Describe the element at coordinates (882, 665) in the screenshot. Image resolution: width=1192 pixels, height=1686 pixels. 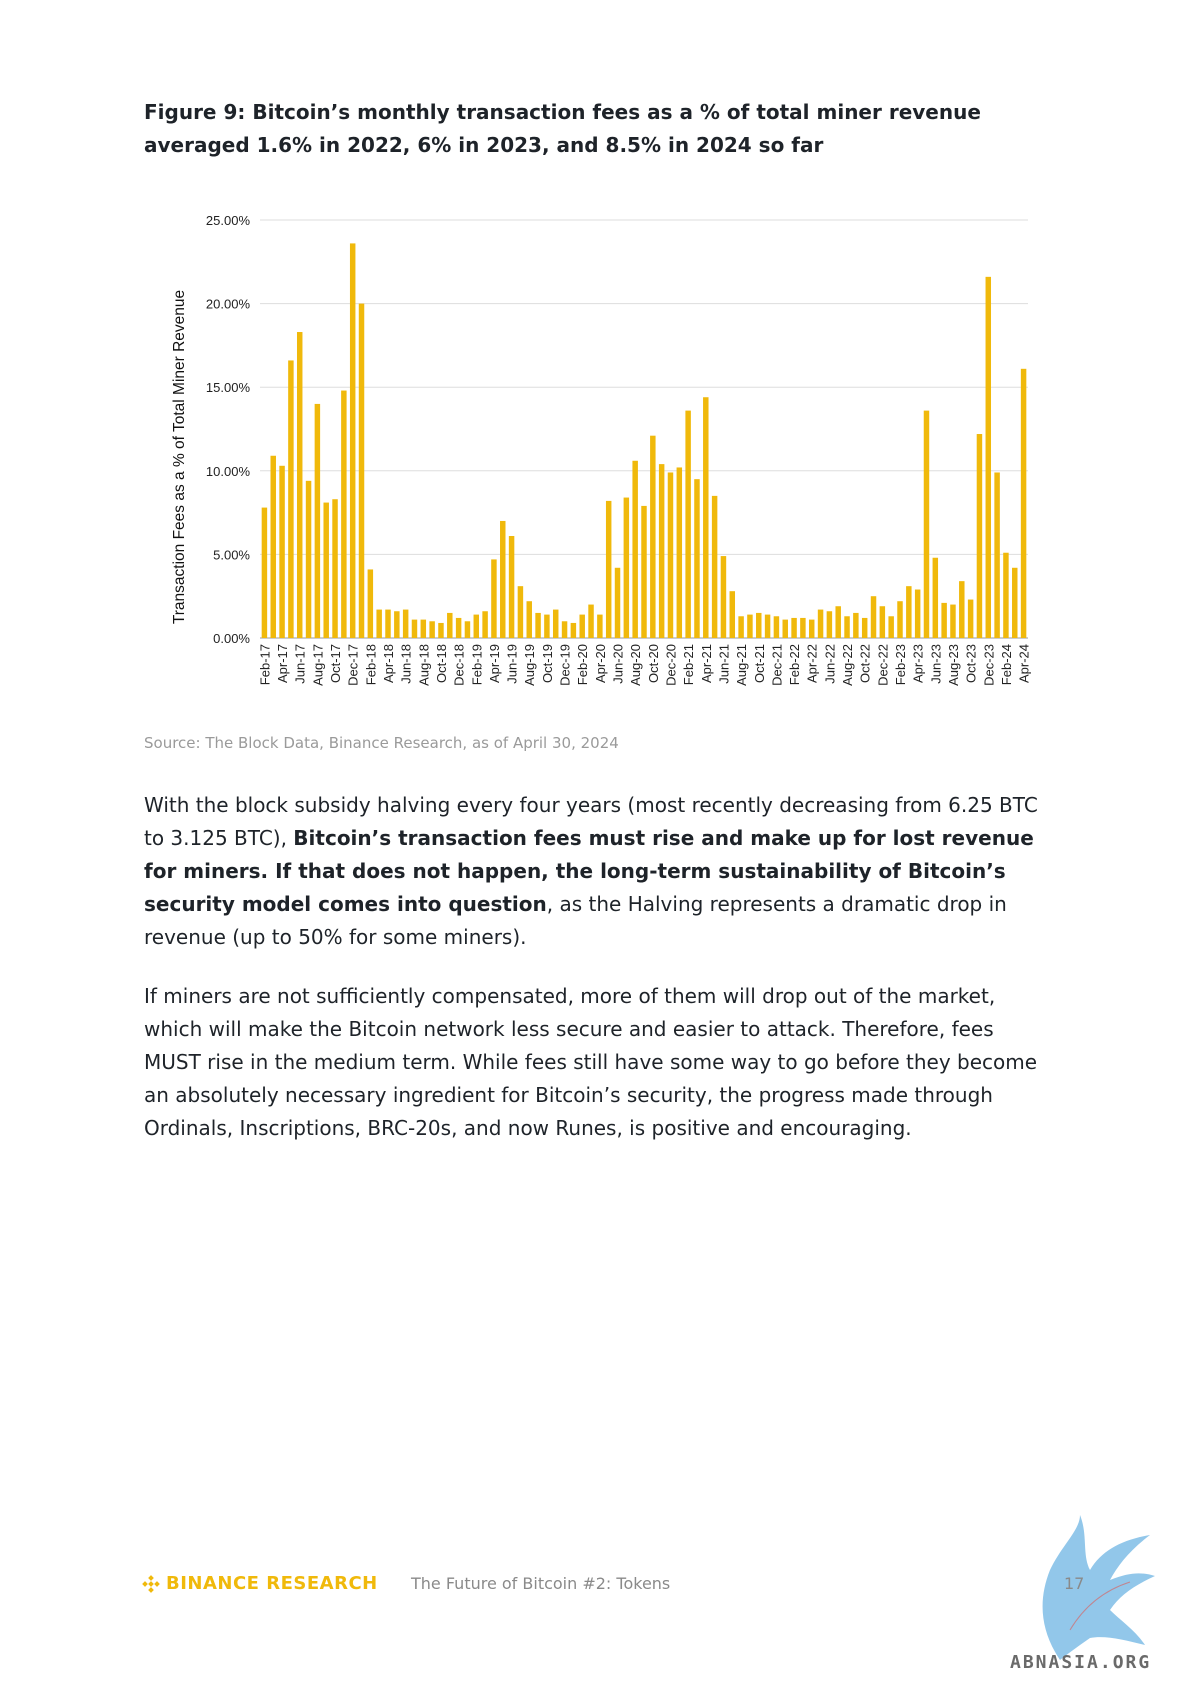
I see `x-tick-label: Dec-22` at that location.